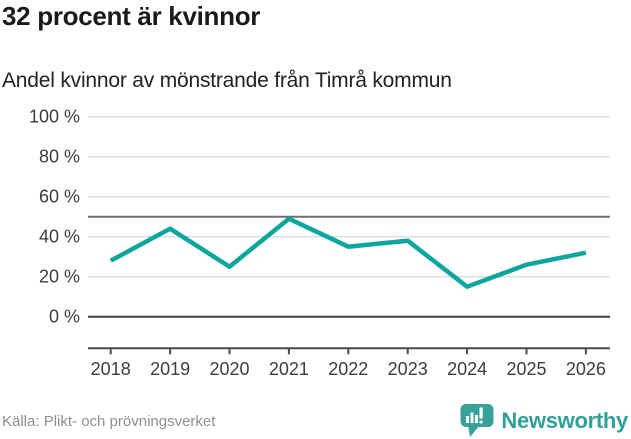 The image size is (631, 439). I want to click on x-tick-label: 2021, so click(289, 369).